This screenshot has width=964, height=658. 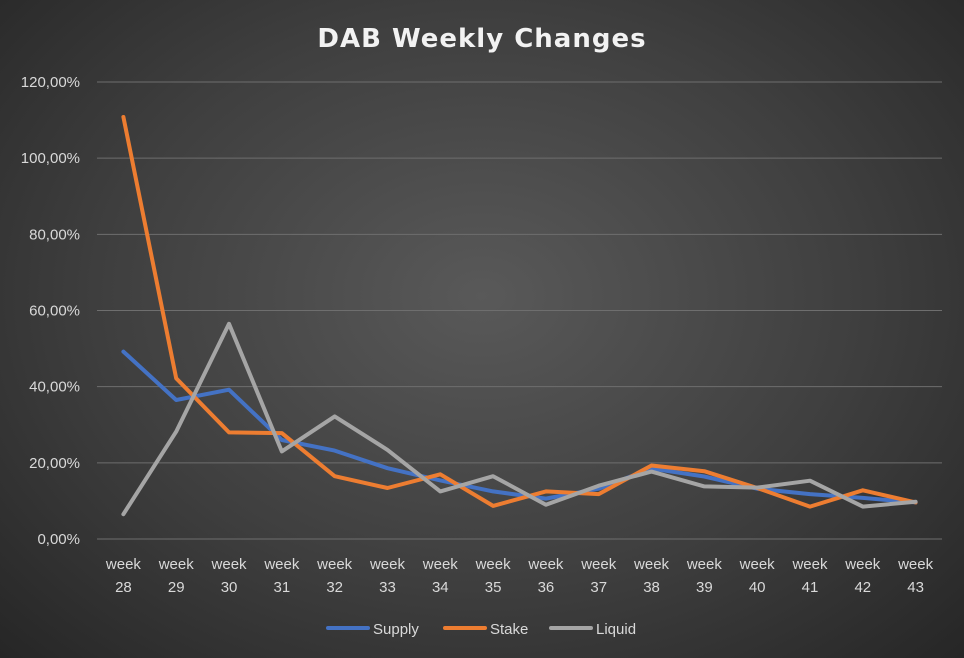 What do you see at coordinates (50, 158) in the screenshot?
I see `y-tick-label: 100,00%` at bounding box center [50, 158].